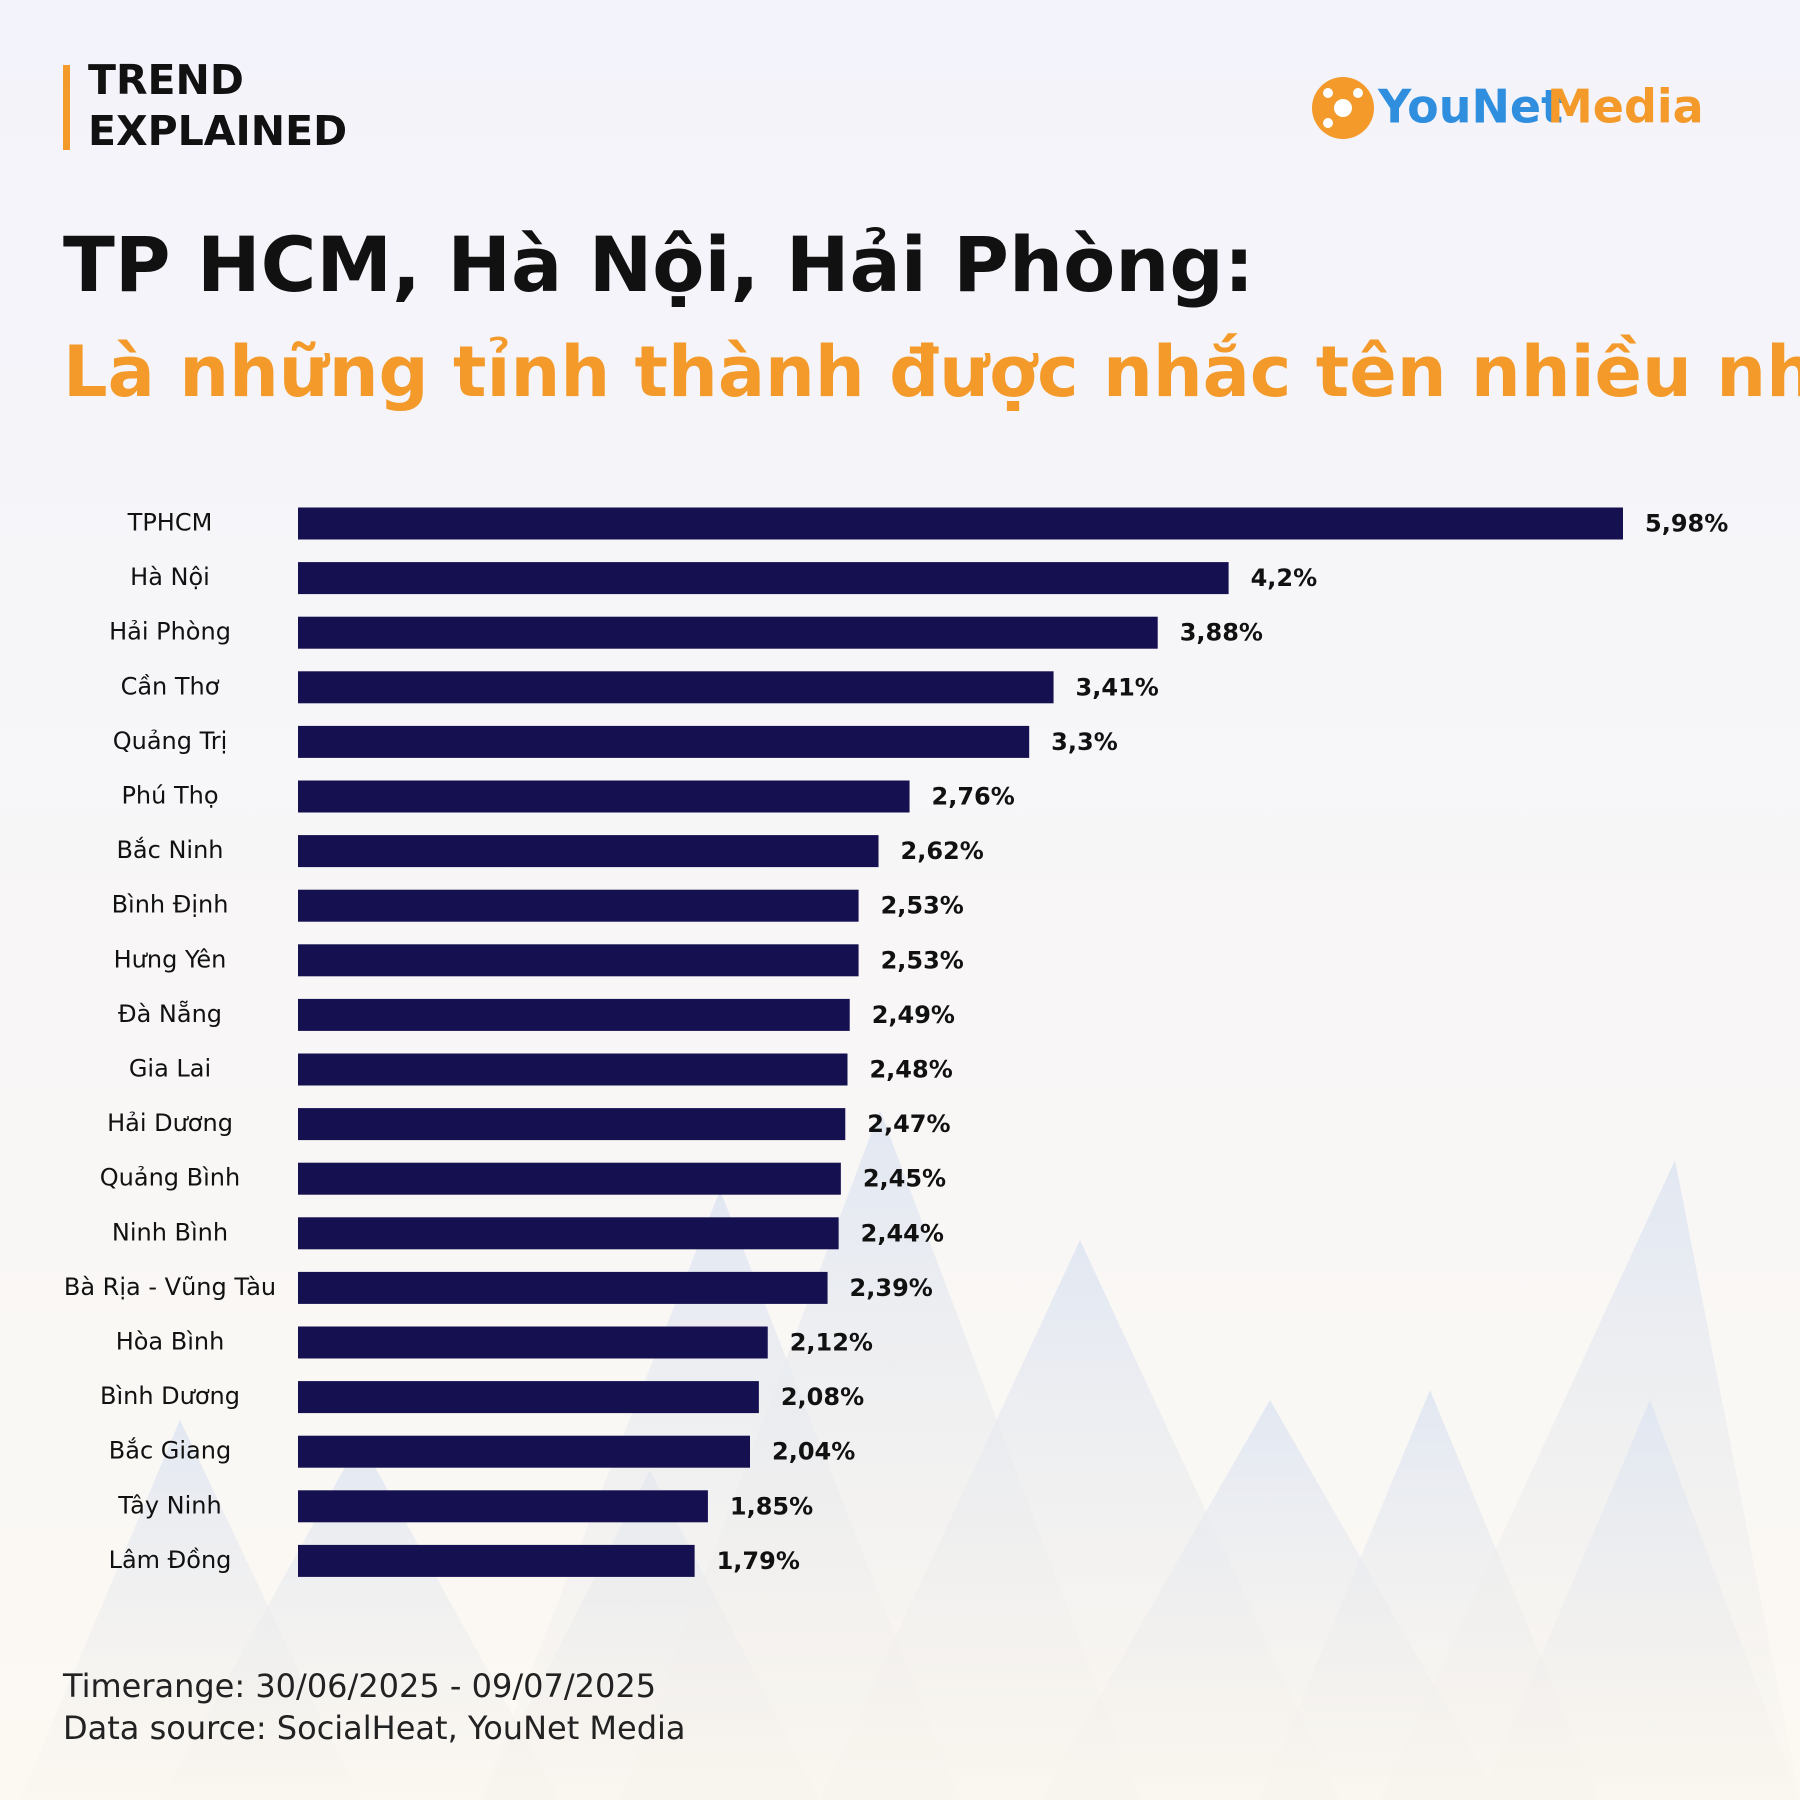  I want to click on category-label: Cần Thơ, so click(170, 686).